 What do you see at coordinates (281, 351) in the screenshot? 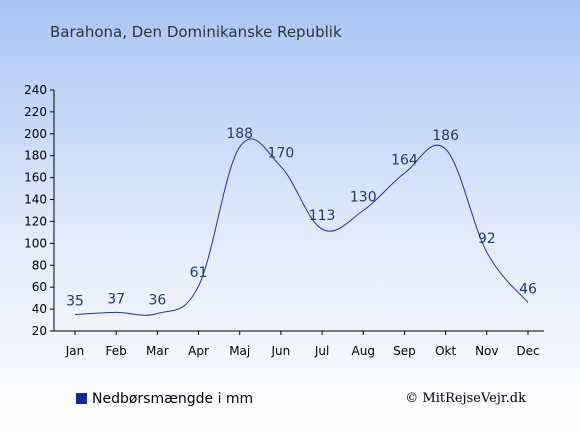
I see `x-tick-label: Jun` at bounding box center [281, 351].